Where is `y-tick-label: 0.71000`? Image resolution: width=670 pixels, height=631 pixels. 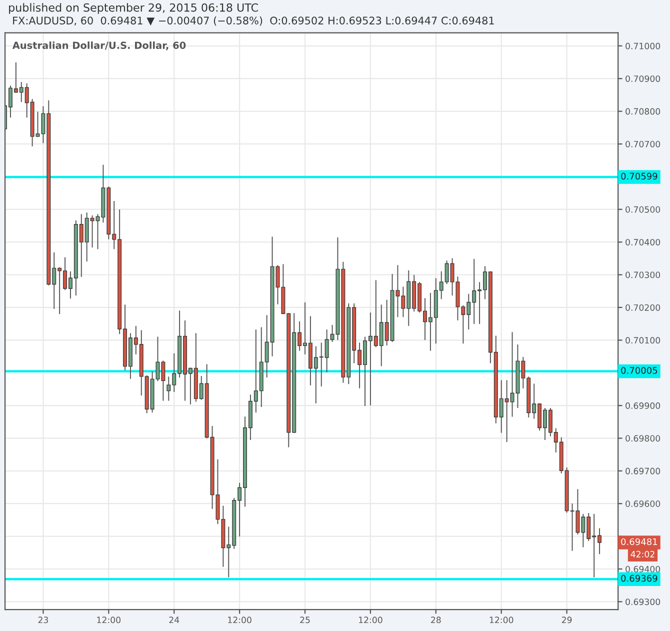 y-tick-label: 0.71000 is located at coordinates (643, 46).